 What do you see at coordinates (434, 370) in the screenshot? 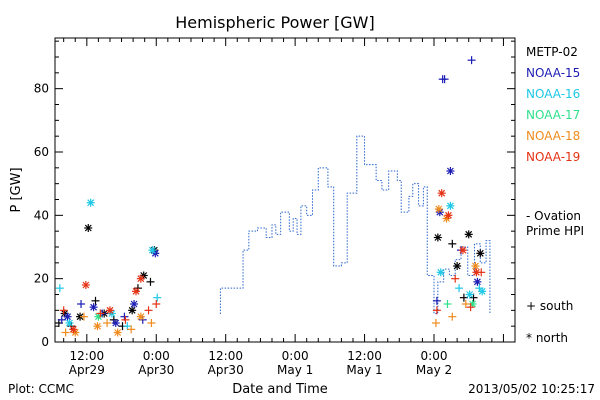
I see `x-tick-label: May 2` at bounding box center [434, 370].